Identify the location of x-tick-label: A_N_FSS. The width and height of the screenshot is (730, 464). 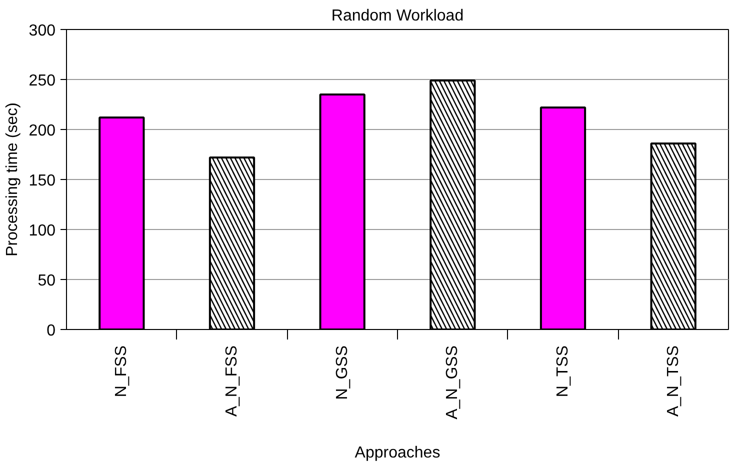
(232, 381).